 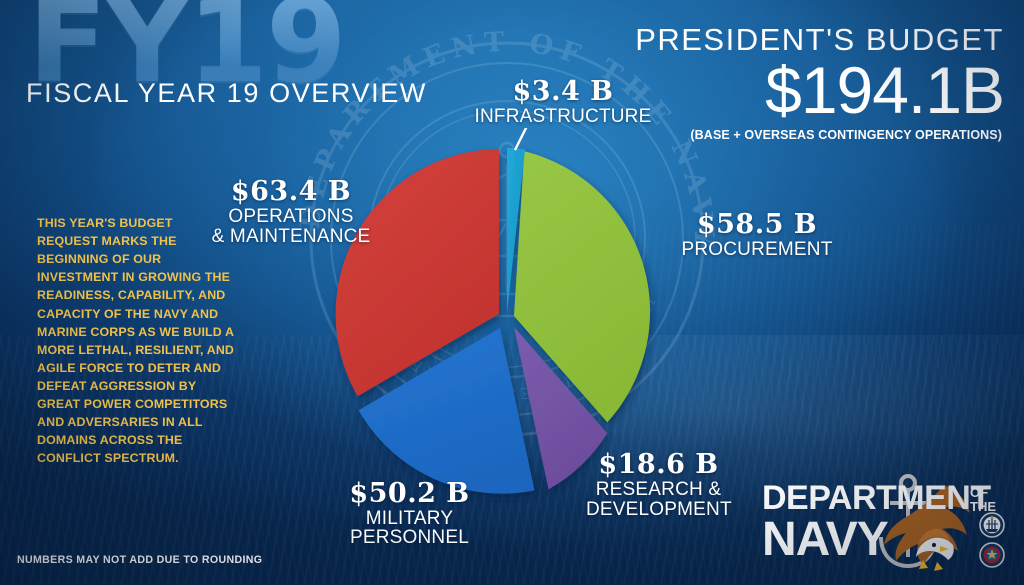 What do you see at coordinates (446, 411) in the screenshot?
I see `pie-slice-military-personnel` at bounding box center [446, 411].